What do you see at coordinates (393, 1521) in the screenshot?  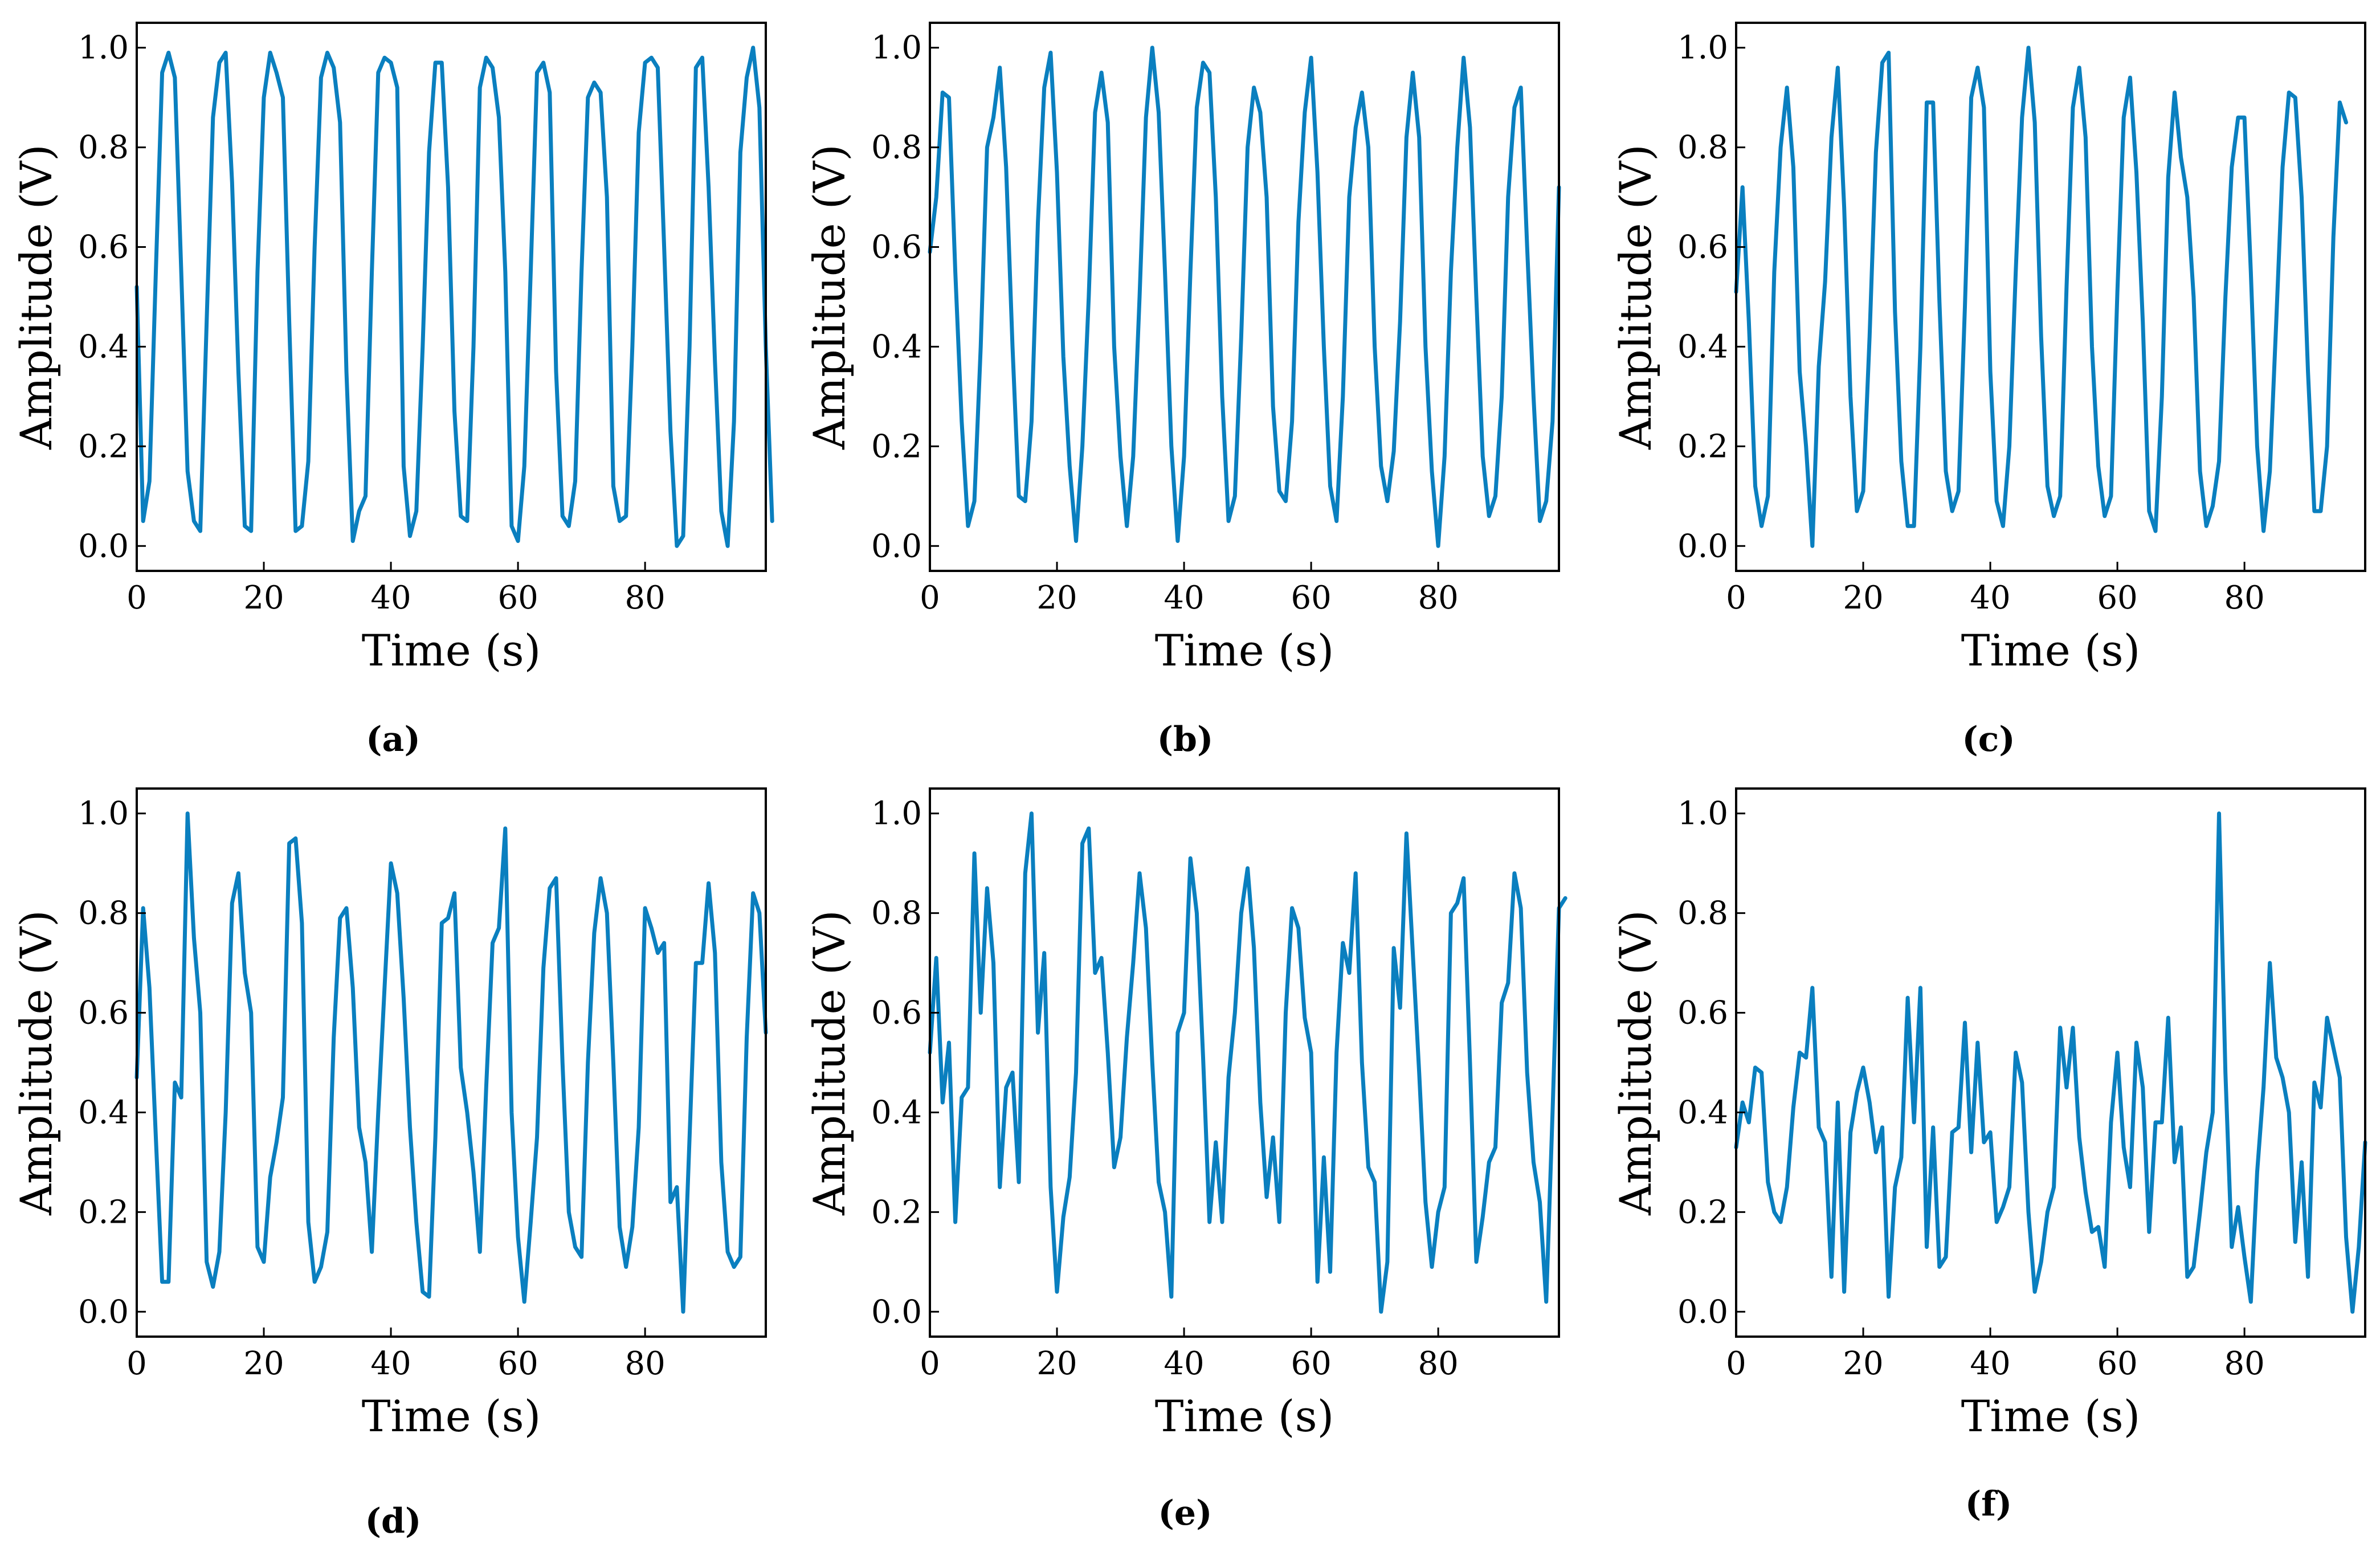 I see `panel-label: (d)` at bounding box center [393, 1521].